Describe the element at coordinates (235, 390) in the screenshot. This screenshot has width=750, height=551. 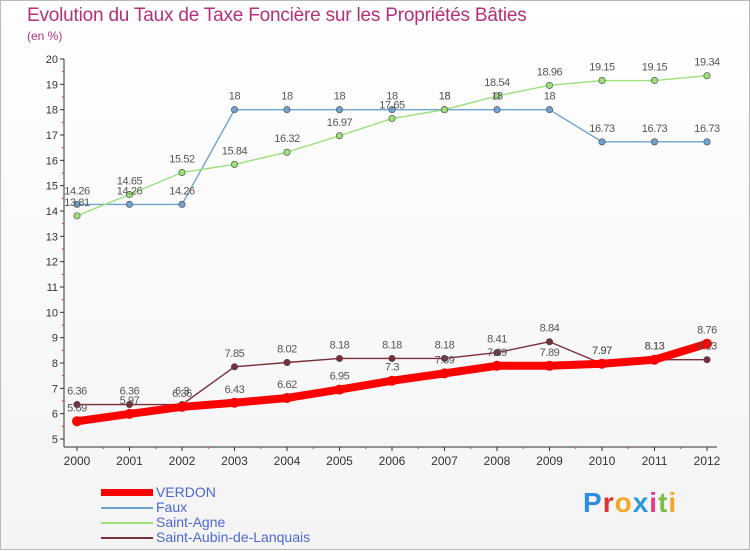
I see `data-label-verdon: 6.43` at that location.